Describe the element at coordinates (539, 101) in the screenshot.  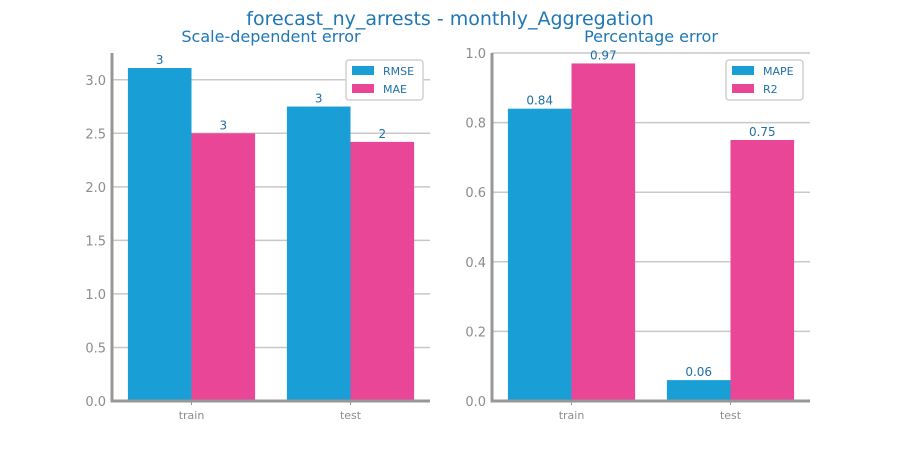
I see `data-label: 0.84` at that location.